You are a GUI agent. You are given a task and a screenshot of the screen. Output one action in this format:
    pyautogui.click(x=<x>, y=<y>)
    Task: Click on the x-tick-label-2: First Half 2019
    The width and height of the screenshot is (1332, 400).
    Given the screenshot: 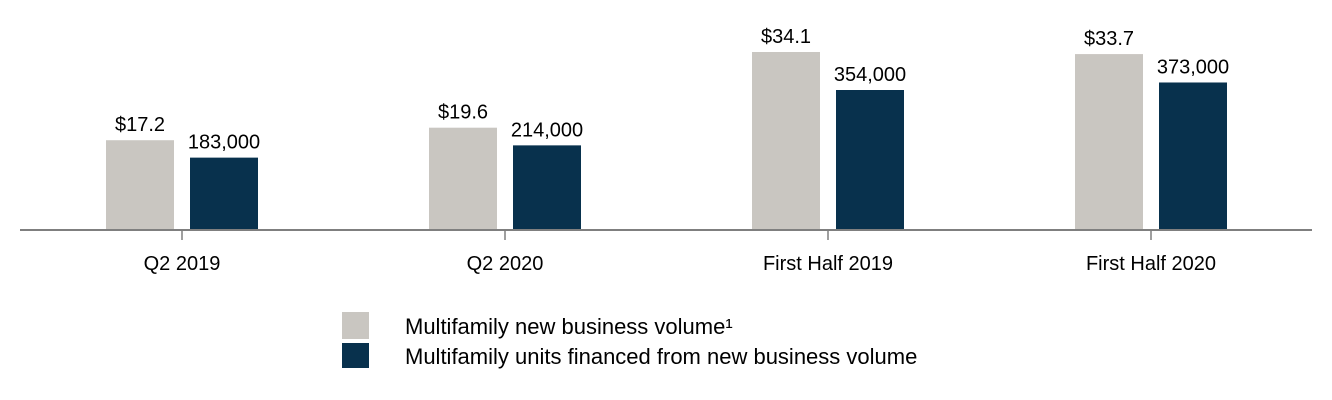 What is the action you would take?
    pyautogui.click(x=828, y=264)
    